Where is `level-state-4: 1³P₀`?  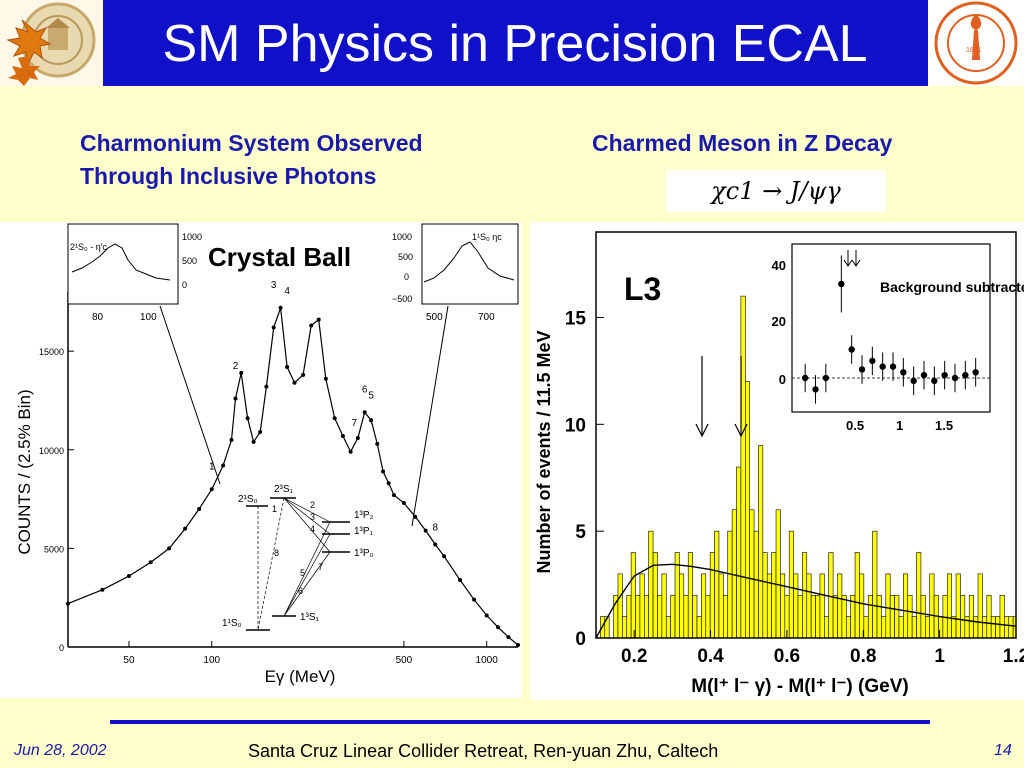
level-state-4: 1³P₀ is located at coordinates (364, 553).